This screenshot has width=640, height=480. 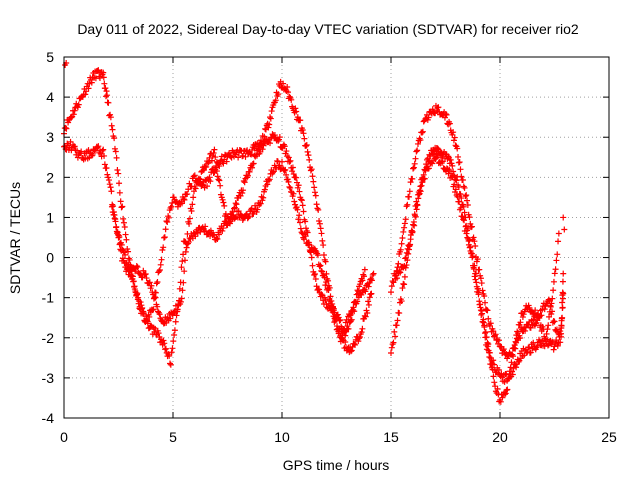 What do you see at coordinates (50, 137) in the screenshot?
I see `y-tick-label: 3` at bounding box center [50, 137].